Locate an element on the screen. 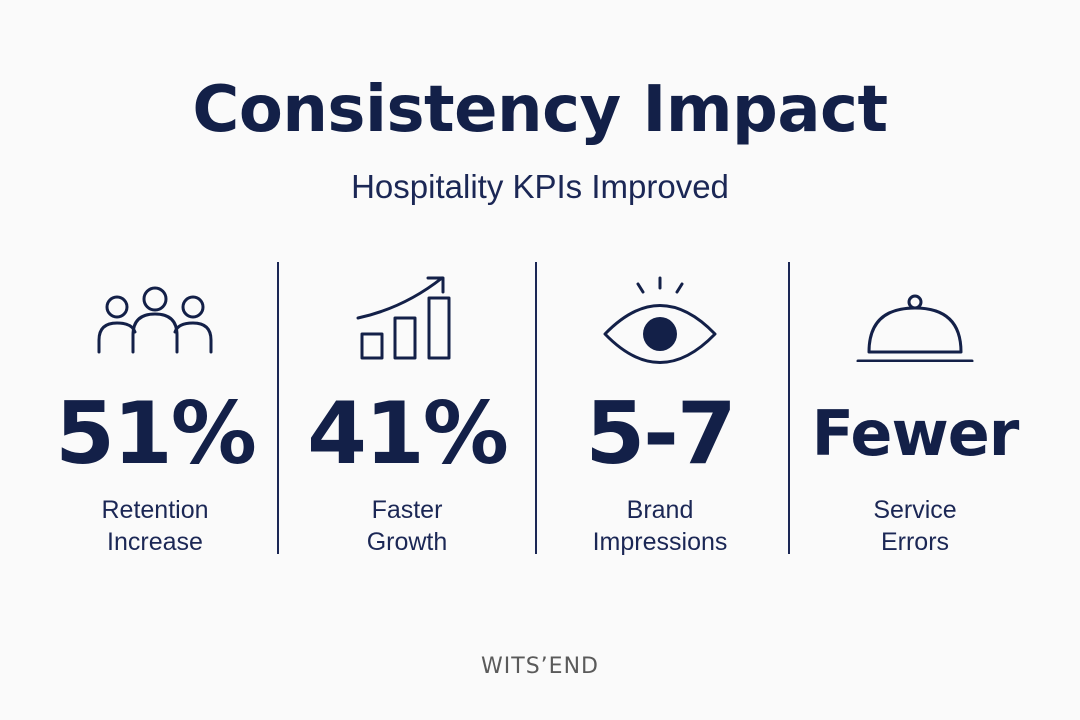 This screenshot has height=720, width=1080. growth-chart-icon is located at coordinates (407, 322).